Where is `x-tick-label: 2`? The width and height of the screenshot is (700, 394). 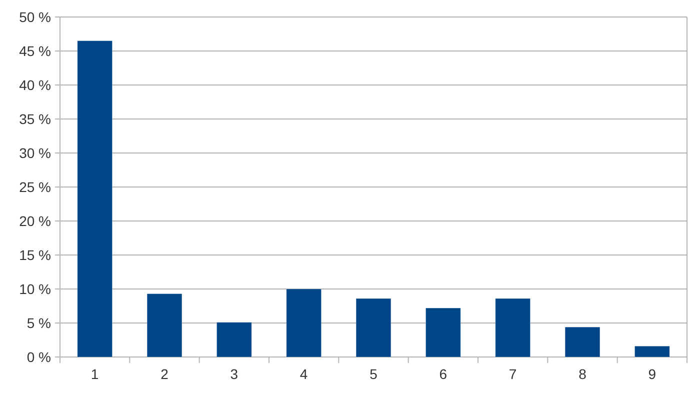
x-tick-label: 2 is located at coordinates (164, 374).